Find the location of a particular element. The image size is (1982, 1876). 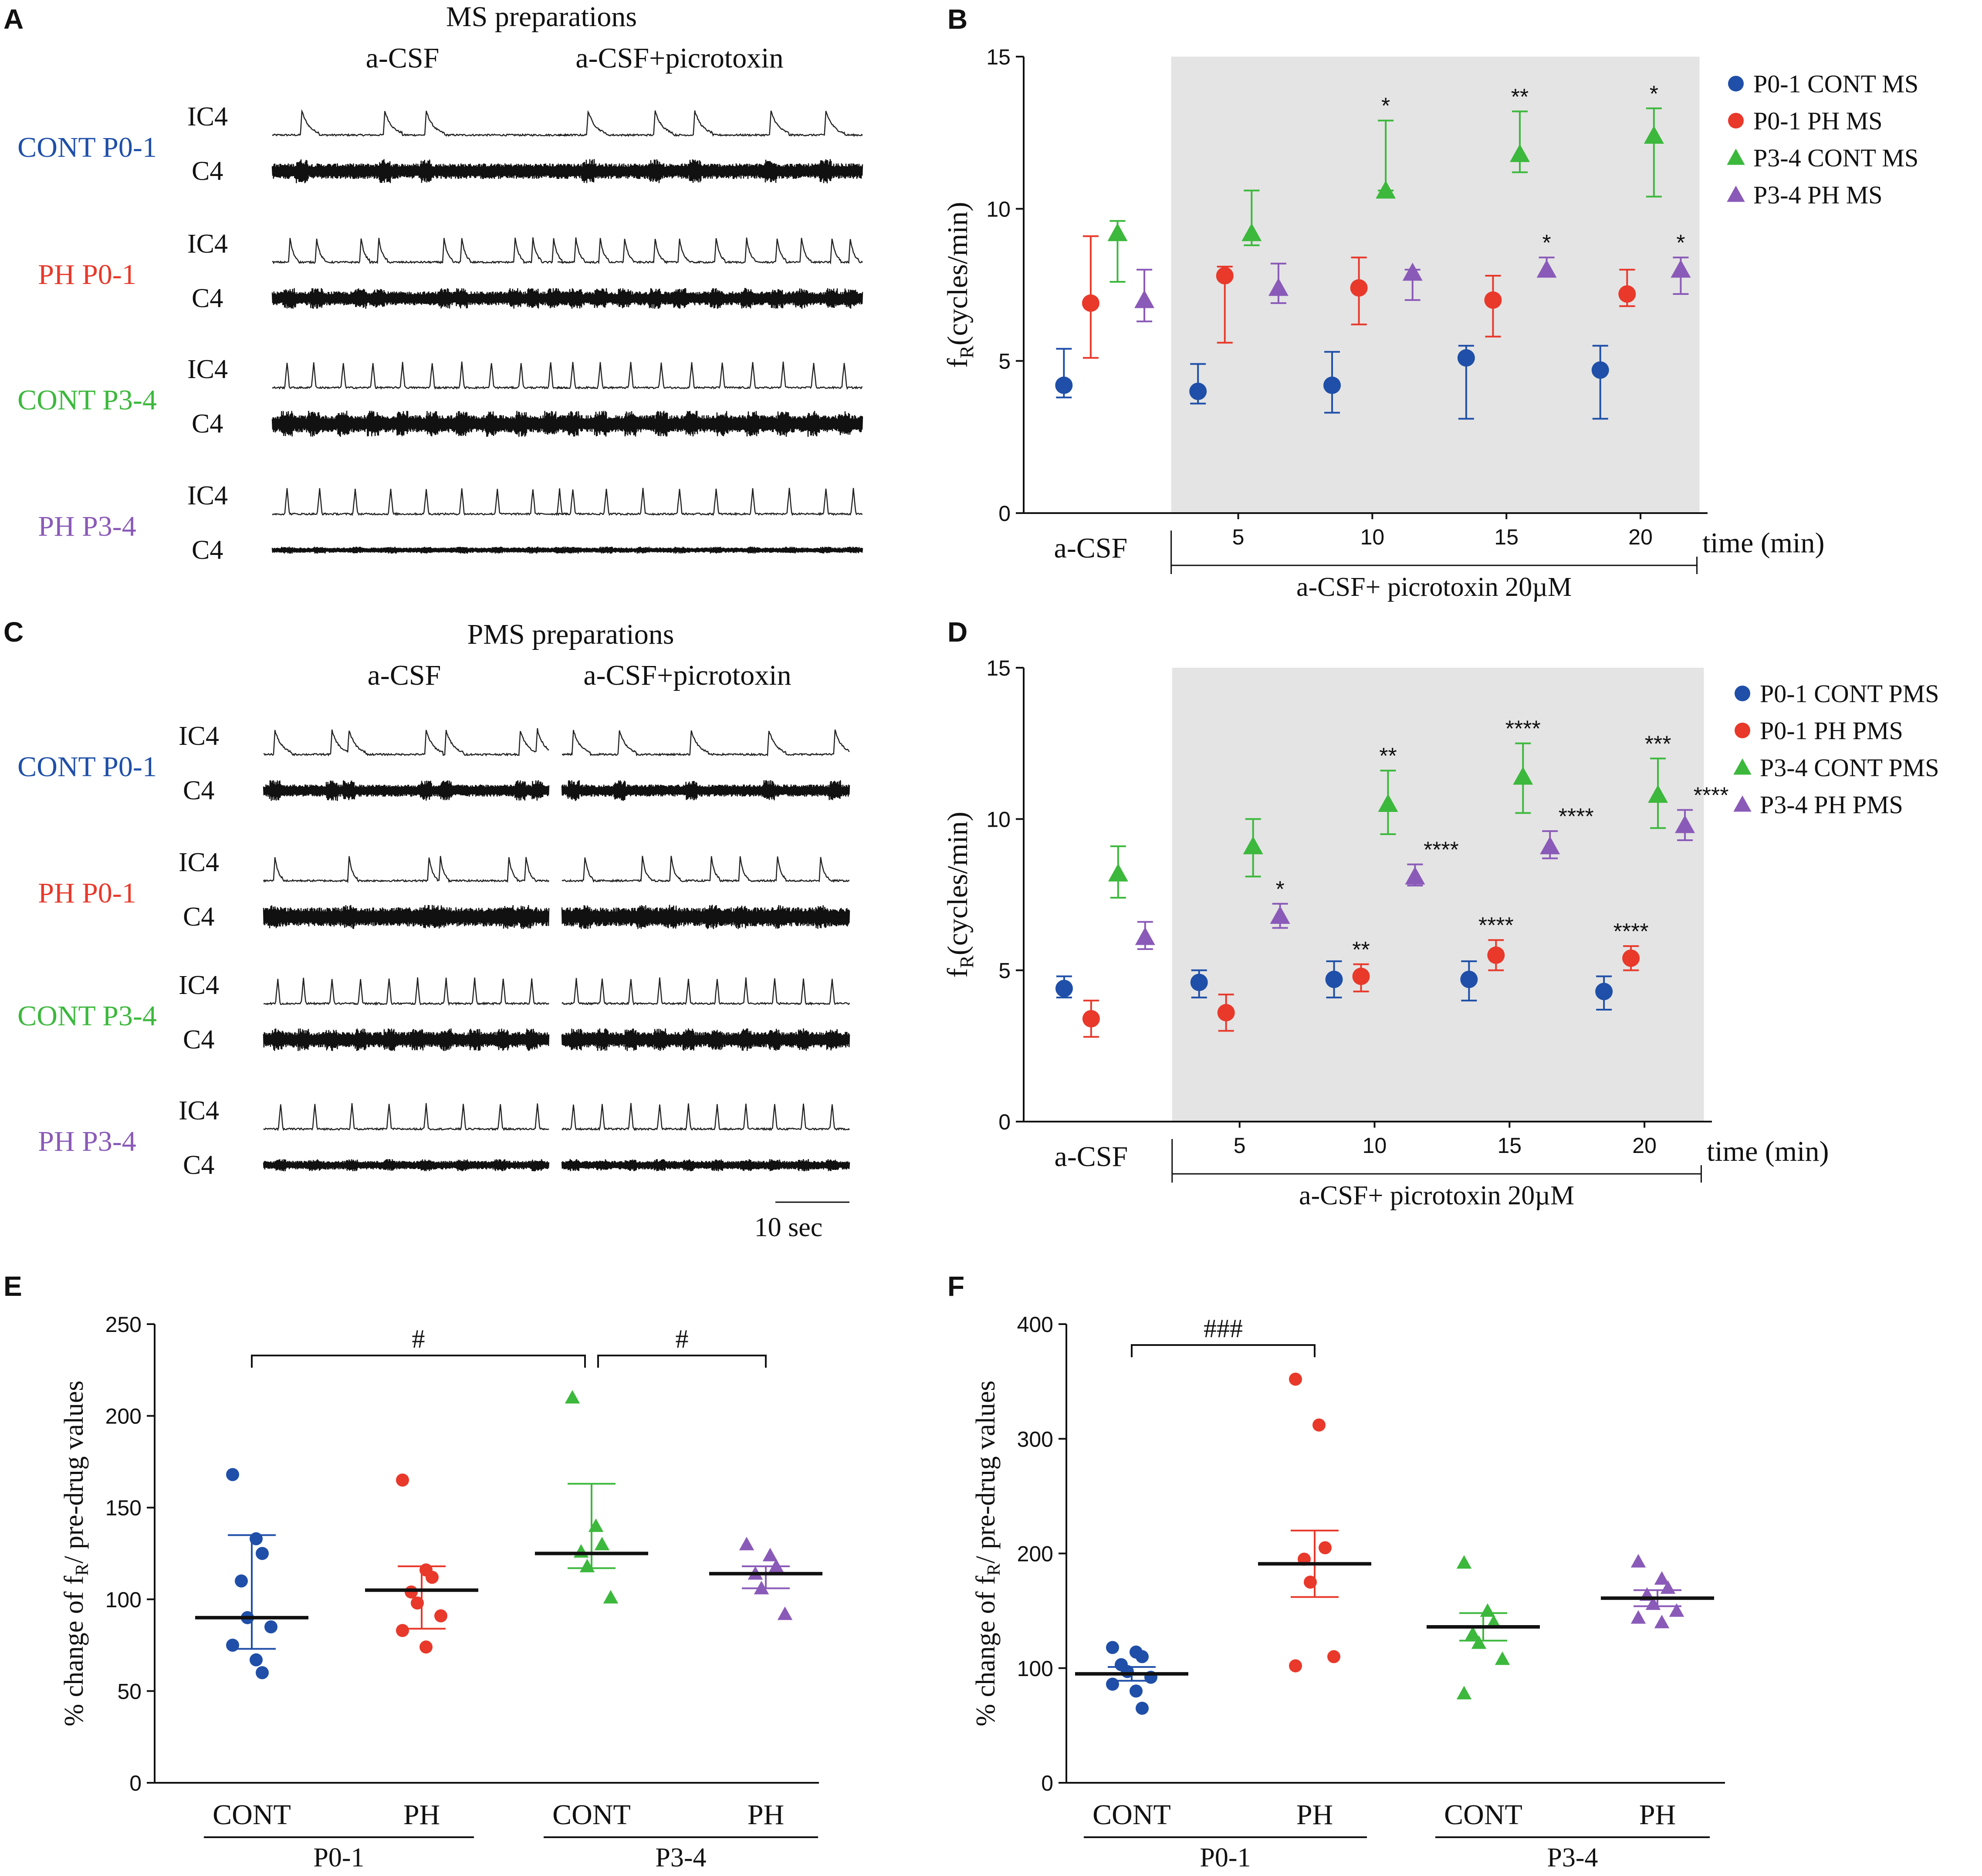

category-label: PH is located at coordinates (1315, 1815).